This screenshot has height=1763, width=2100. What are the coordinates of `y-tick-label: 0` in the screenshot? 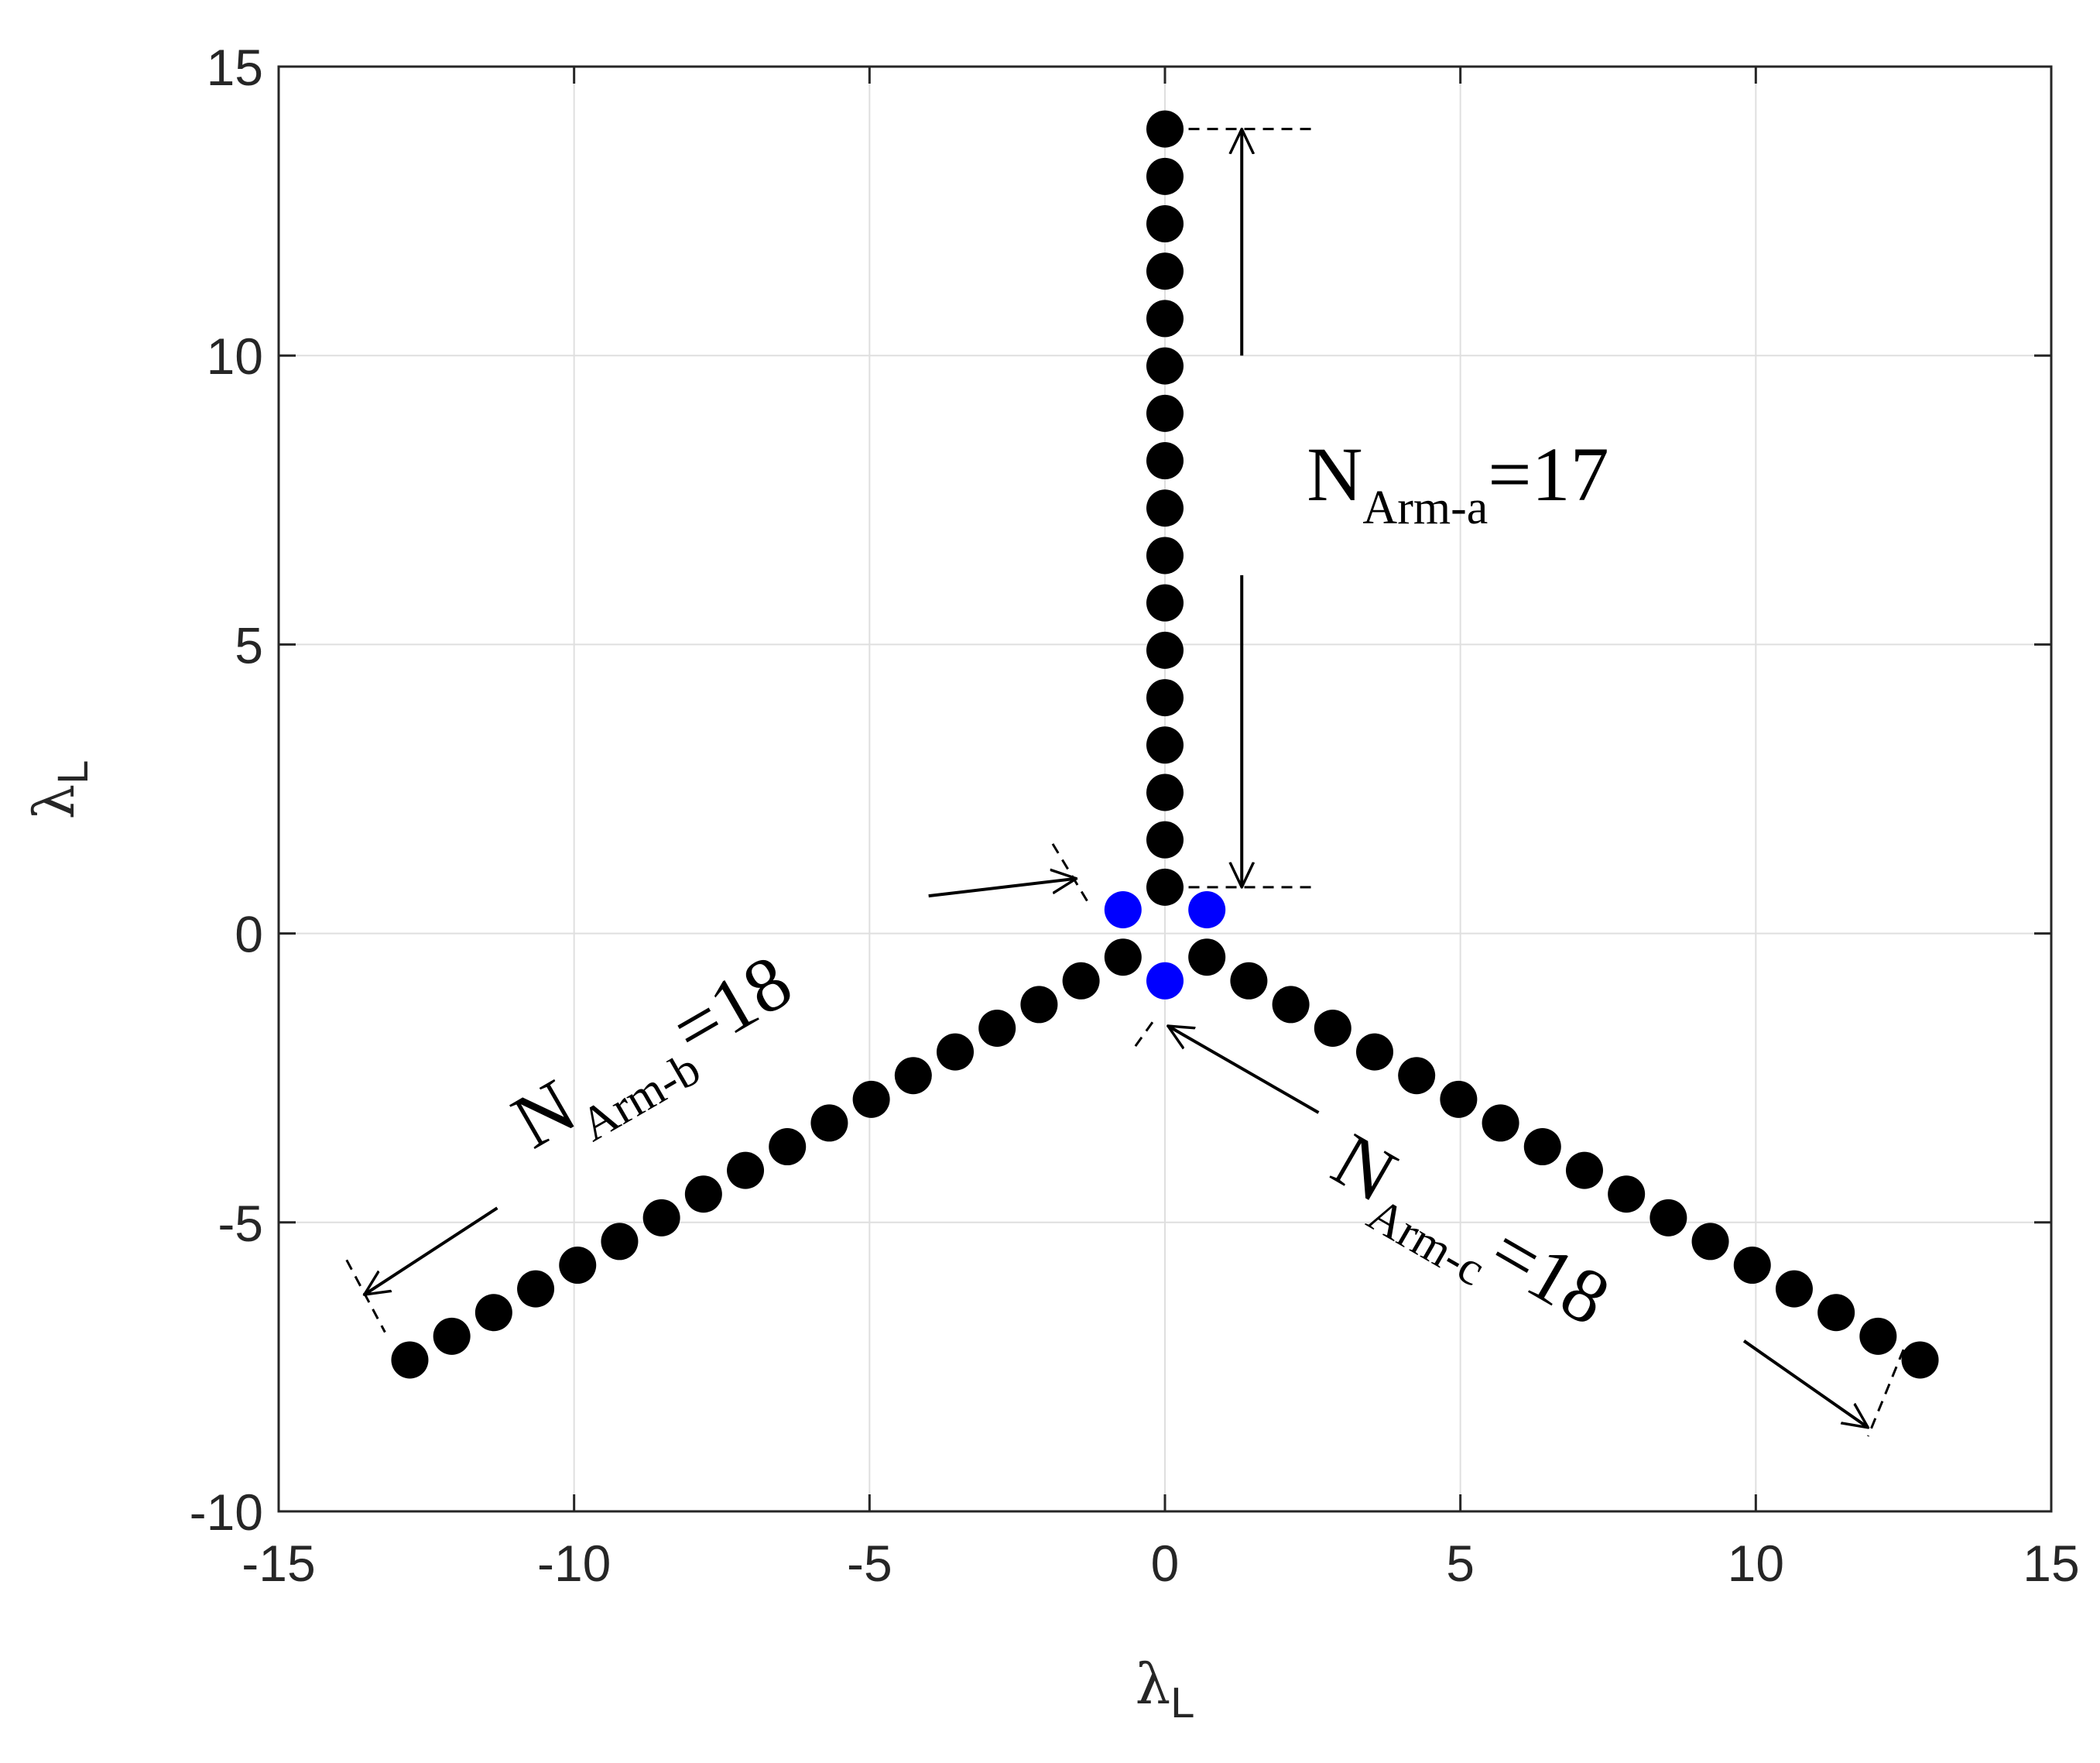 It's located at (249, 934).